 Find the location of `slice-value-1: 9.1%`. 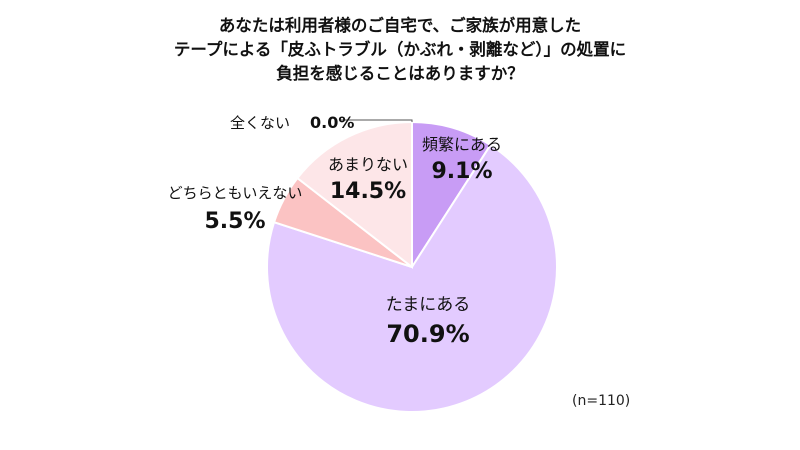

slice-value-1: 9.1% is located at coordinates (461, 171).